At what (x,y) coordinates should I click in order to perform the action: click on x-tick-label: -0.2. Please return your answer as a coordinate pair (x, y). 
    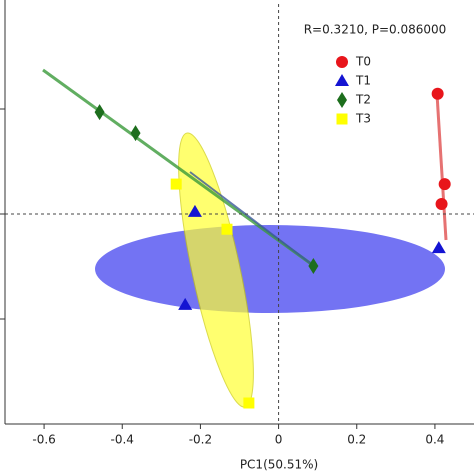
    Looking at the image, I should click on (200, 440).